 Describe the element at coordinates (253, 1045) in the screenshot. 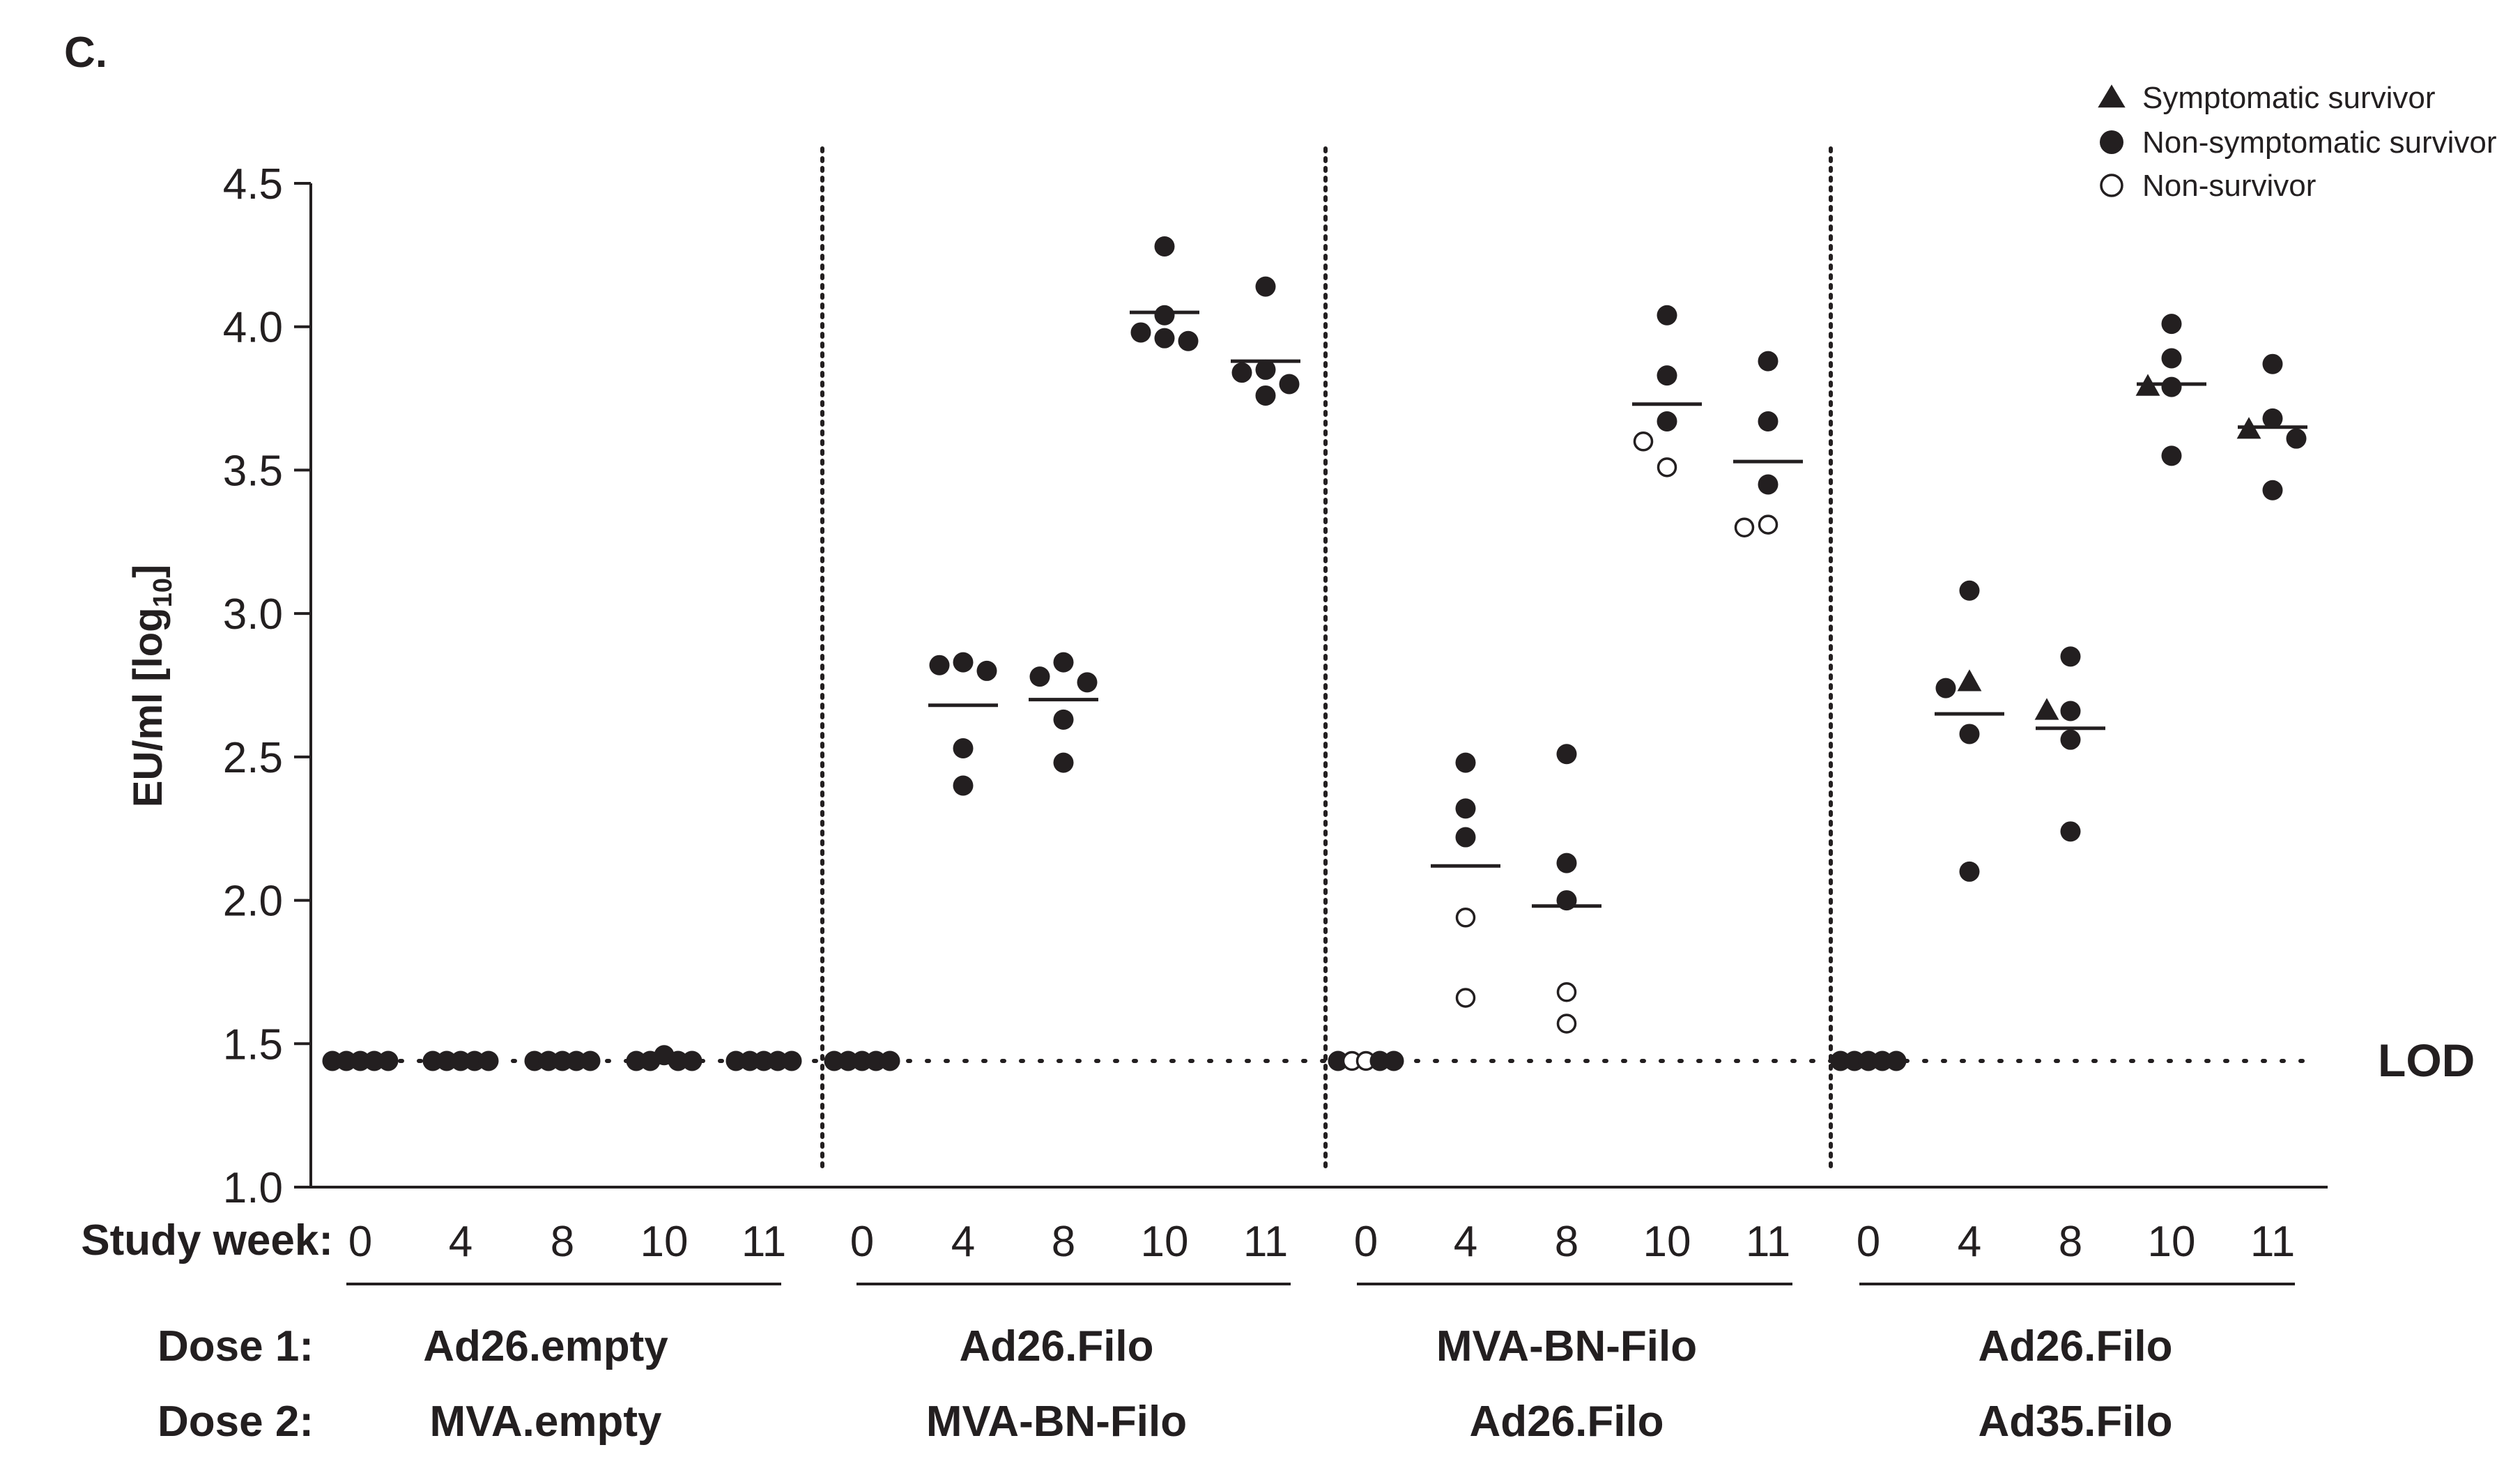

I see `y-tick-label: 1.5` at that location.